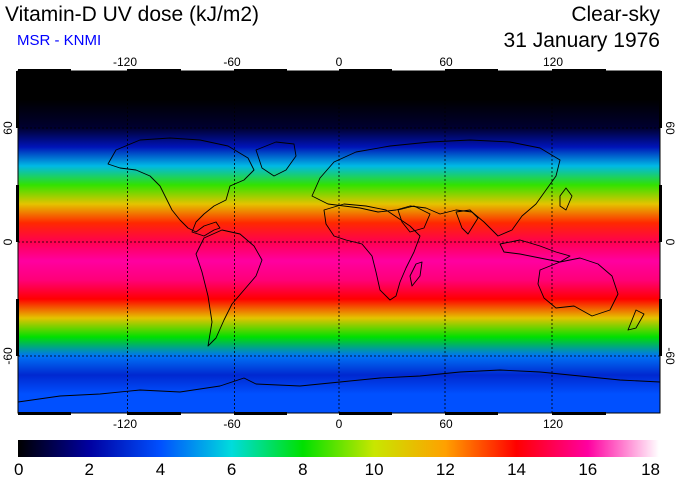  What do you see at coordinates (535, 251) in the screenshot?
I see `coast-indonesia` at bounding box center [535, 251].